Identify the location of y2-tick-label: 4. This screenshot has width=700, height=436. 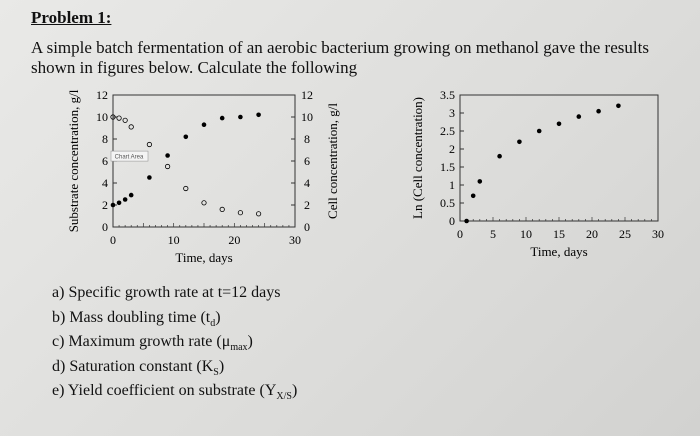
(307, 183).